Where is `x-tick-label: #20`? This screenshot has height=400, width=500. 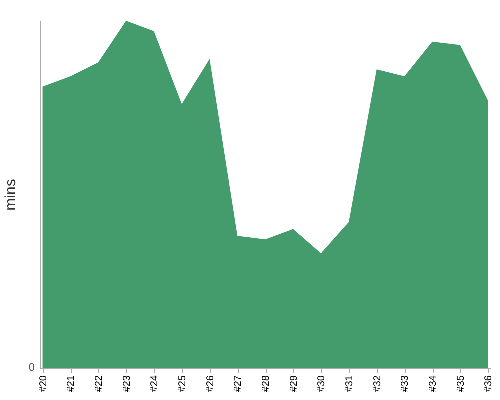
x-tick-label: #20 is located at coordinates (44, 383).